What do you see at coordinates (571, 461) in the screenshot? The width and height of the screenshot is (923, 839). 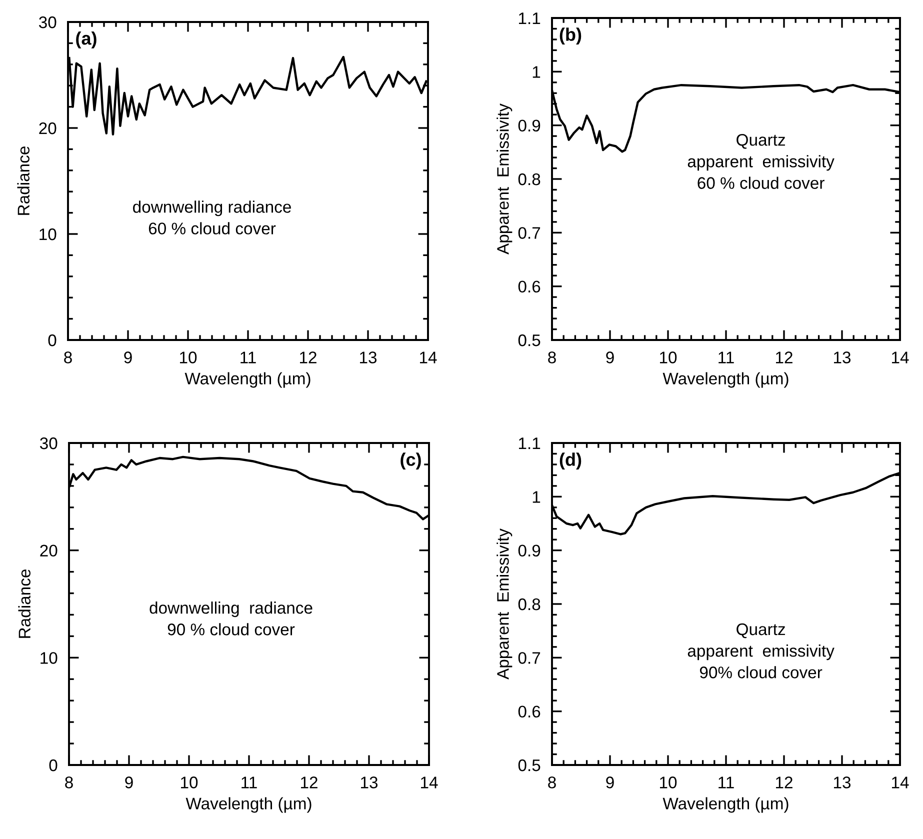 I see `annotation: (d)` at bounding box center [571, 461].